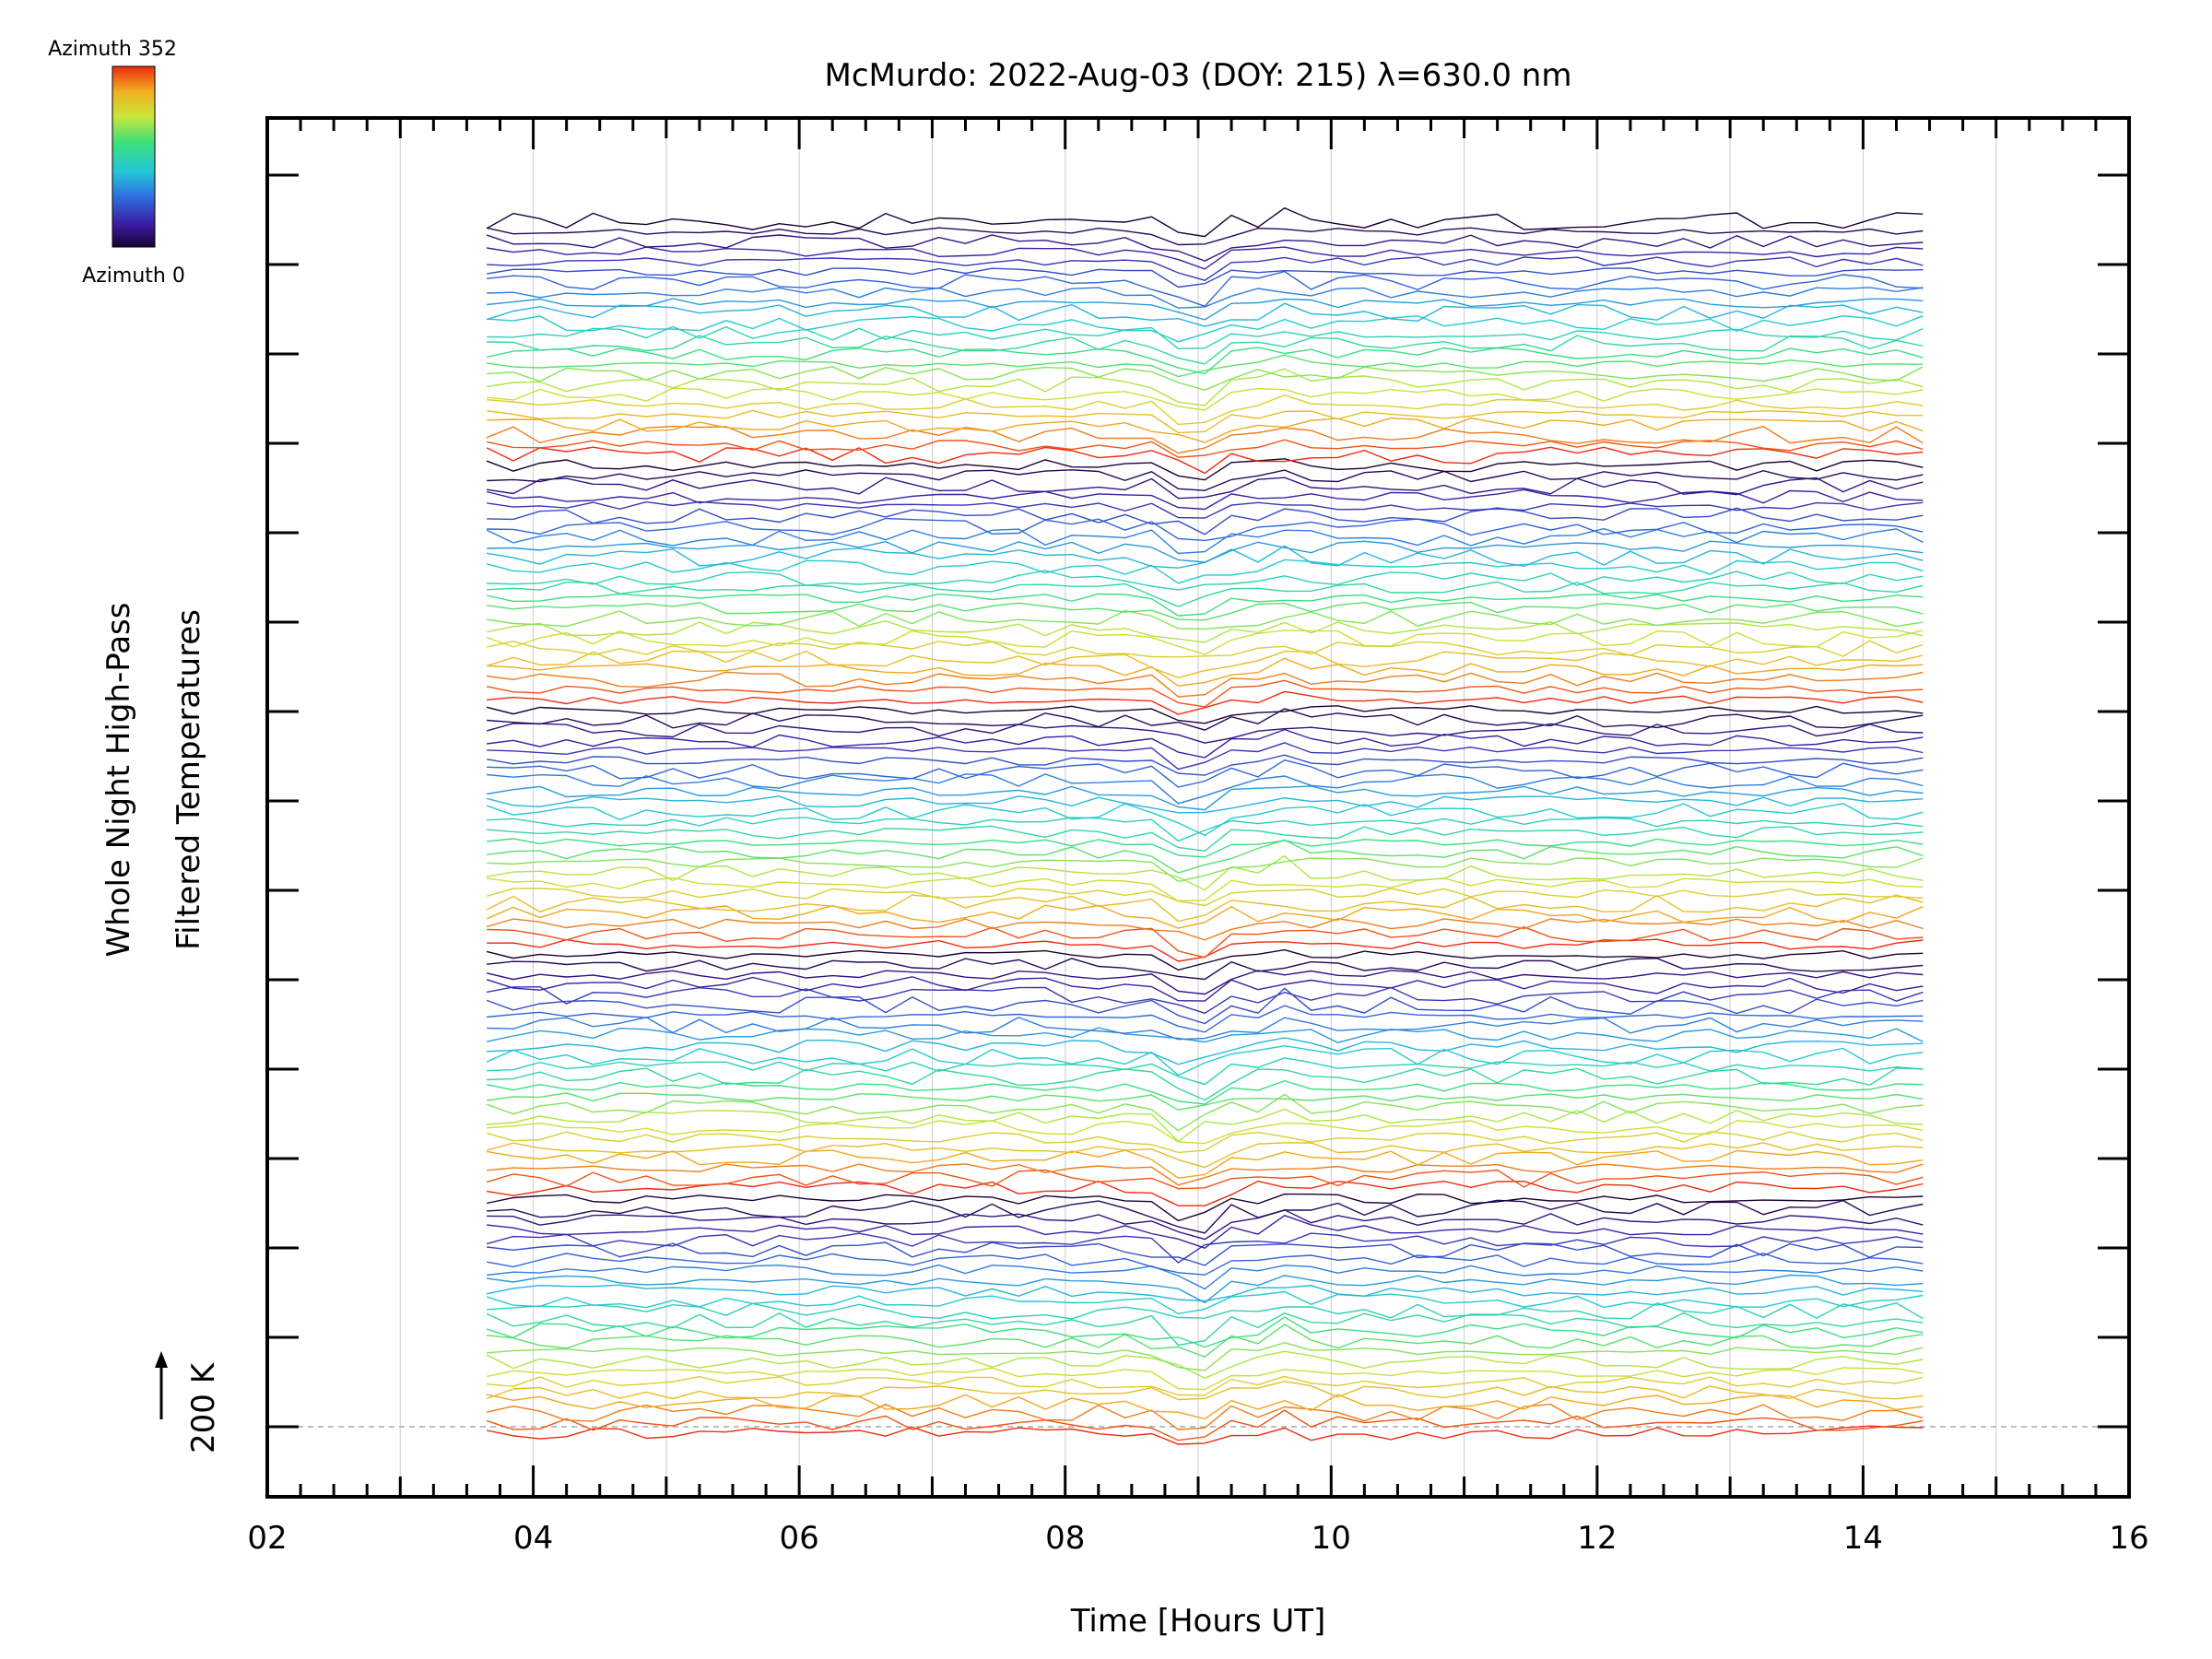 The width and height of the screenshot is (2212, 1659). Describe the element at coordinates (799, 1538) in the screenshot. I see `x-tick-label: 06` at that location.